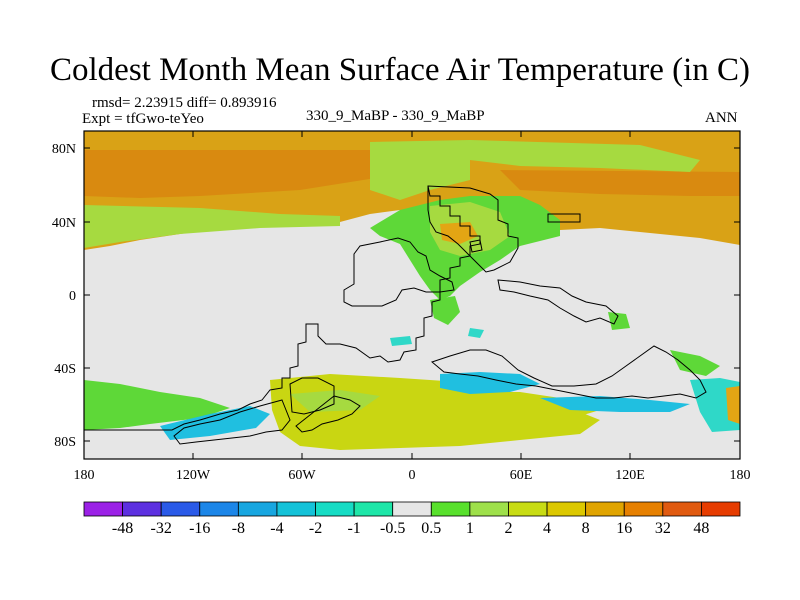 Image resolution: width=800 pixels, height=600 pixels. What do you see at coordinates (184, 103) in the screenshot?
I see `stats-label: rmsd= 2.23915 diff= 0.893916` at bounding box center [184, 103].